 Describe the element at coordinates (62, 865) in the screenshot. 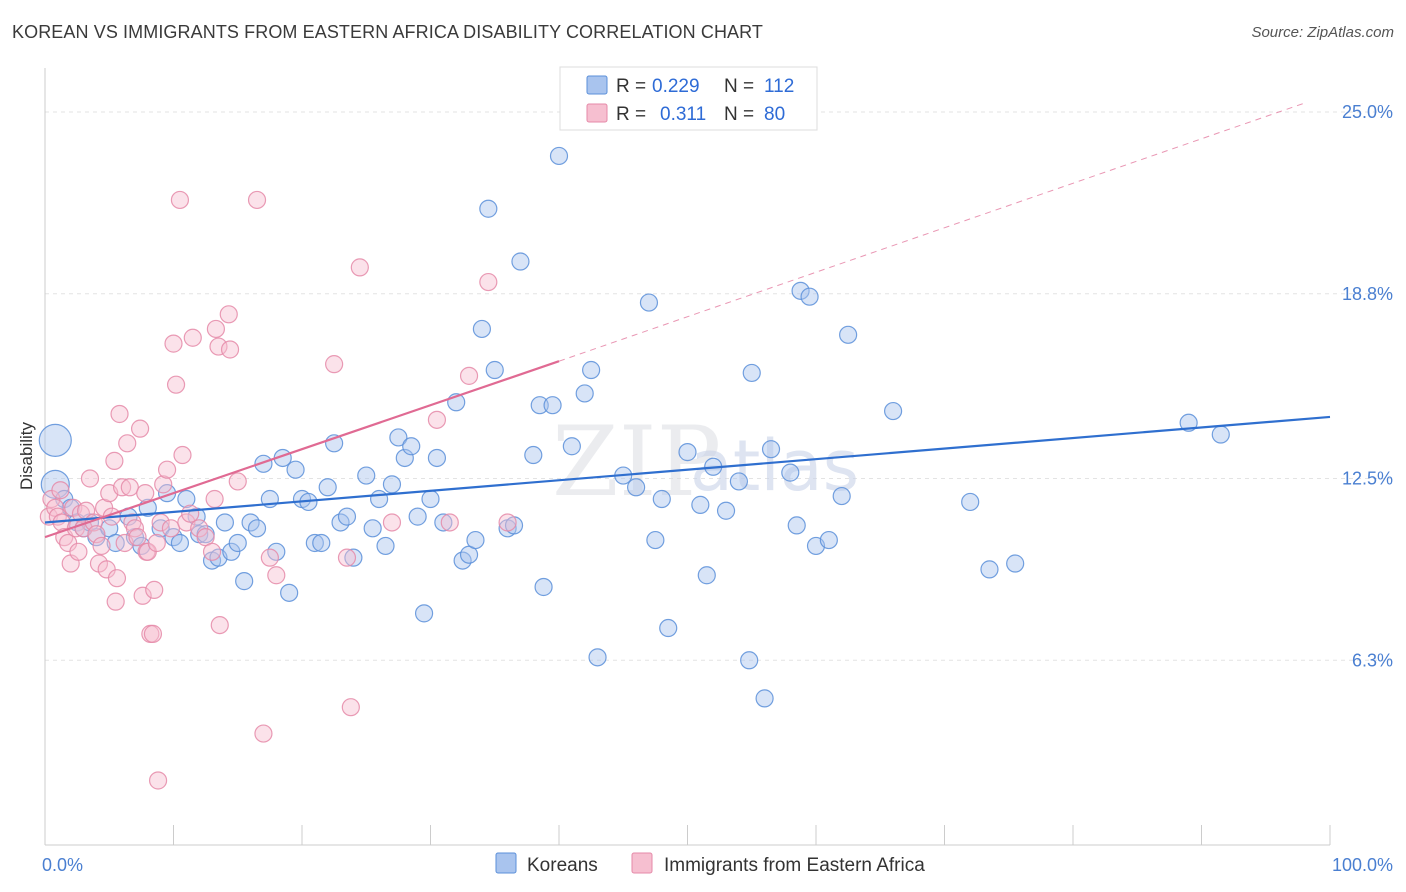

I see `x-tick-label-0: 0.0%` at that location.